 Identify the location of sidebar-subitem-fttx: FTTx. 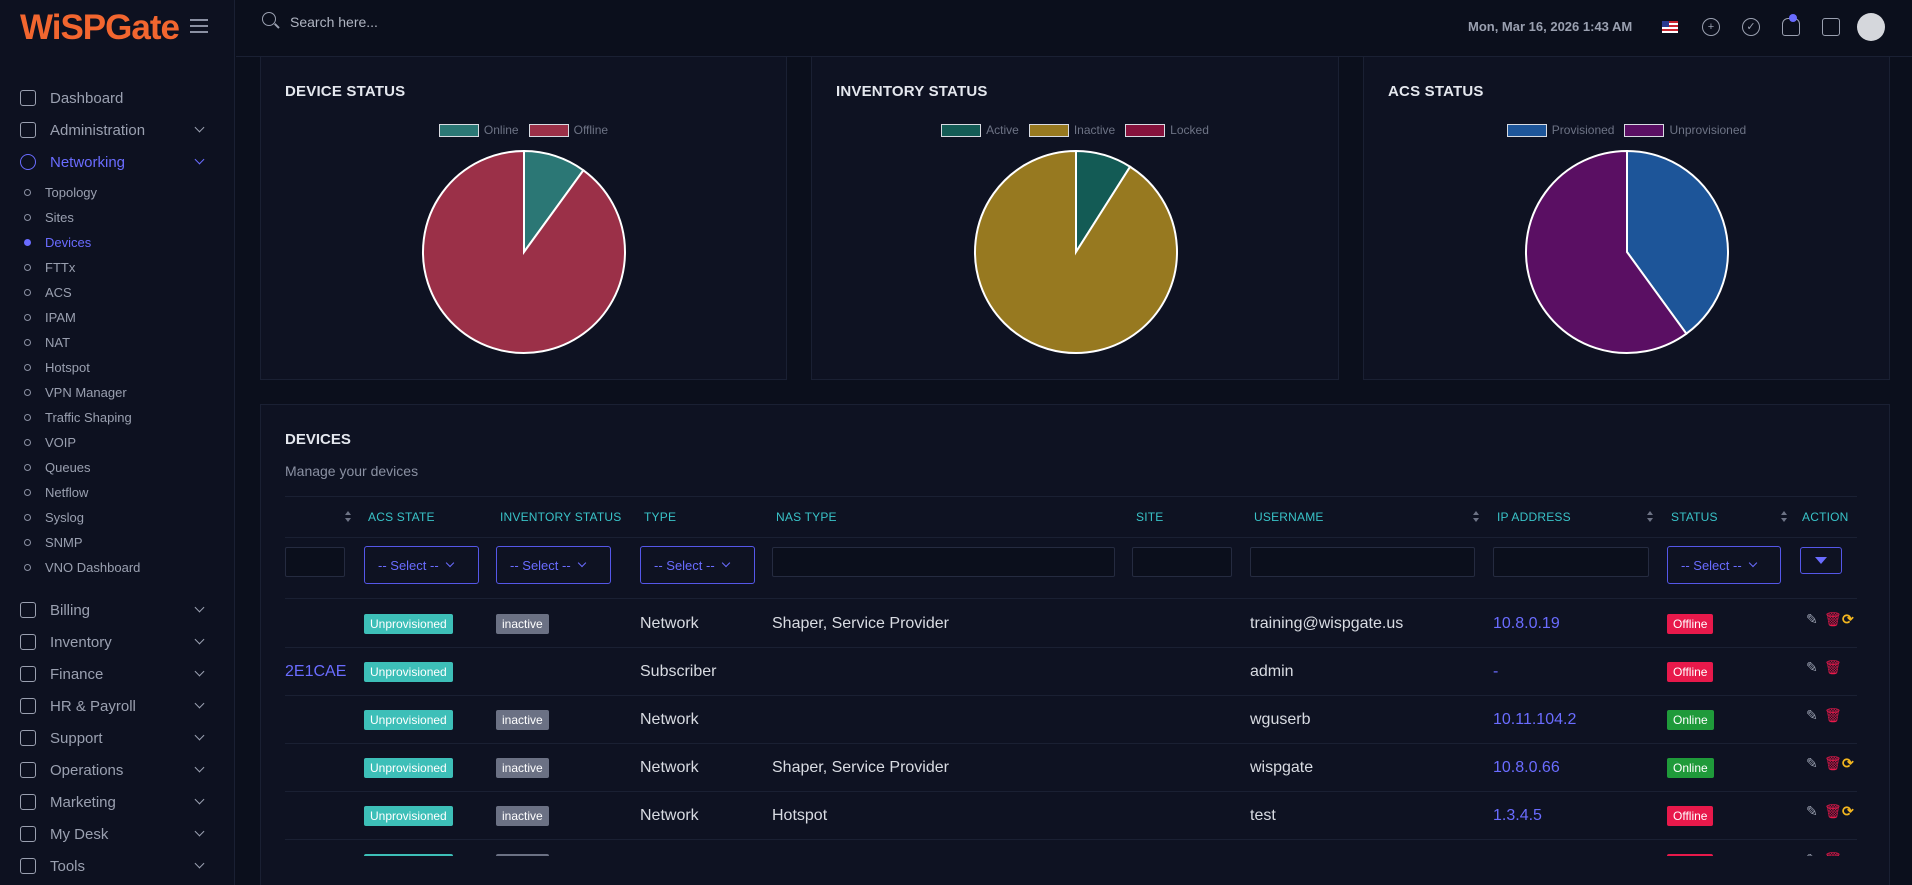
(117, 267).